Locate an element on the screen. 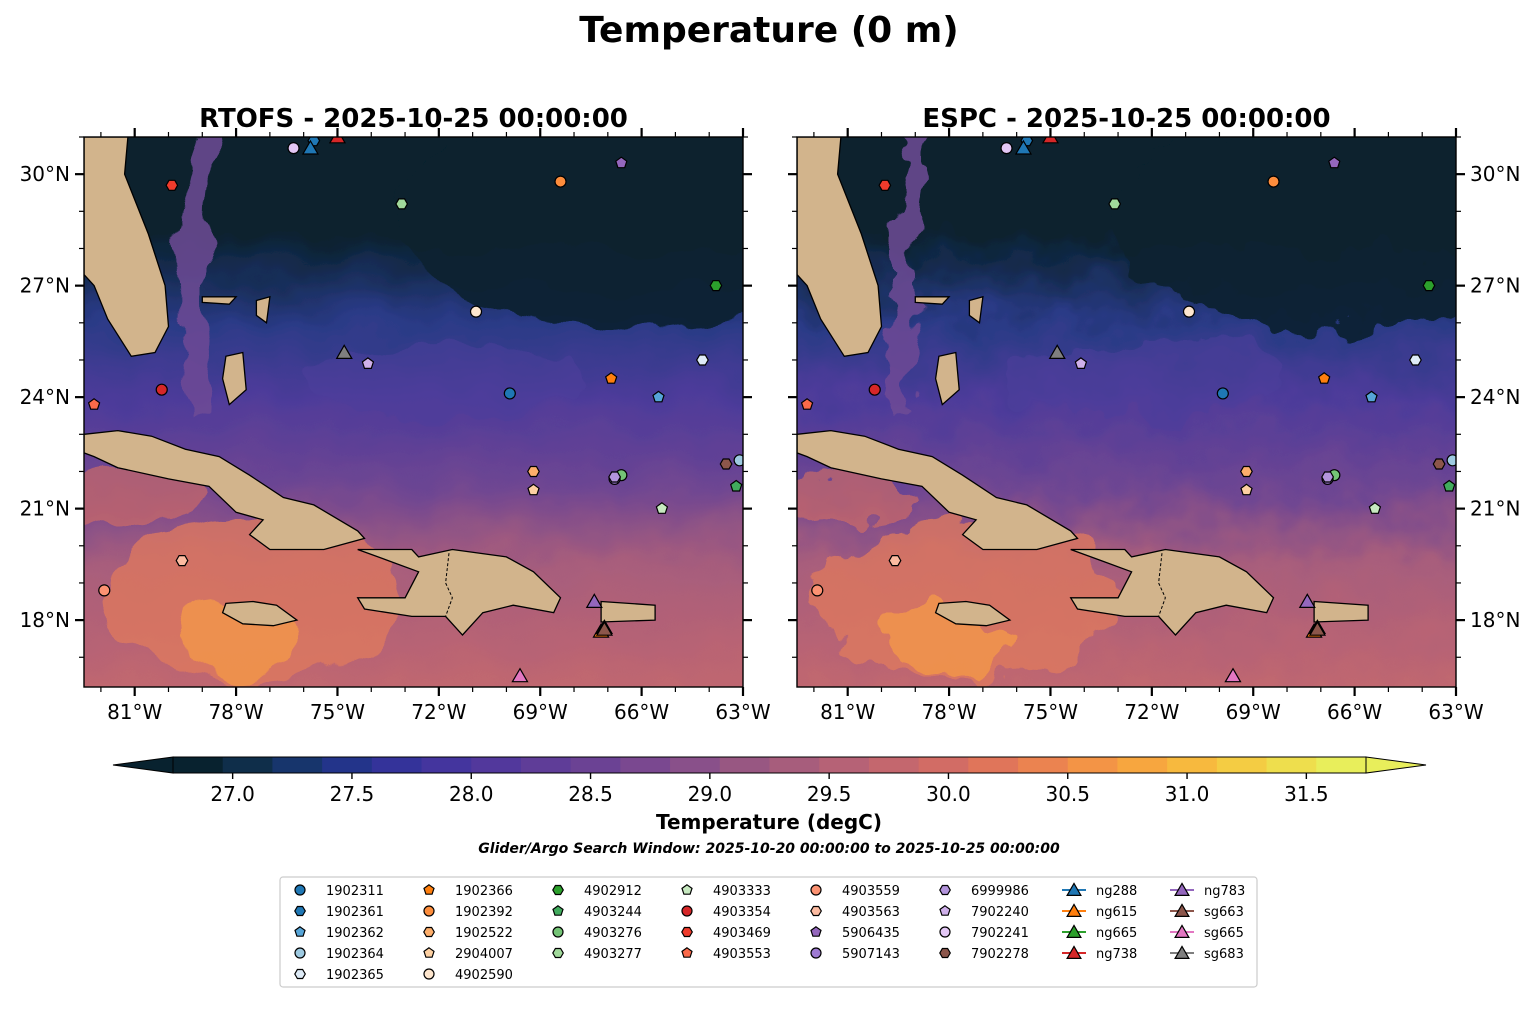 The width and height of the screenshot is (1538, 1014). land-gbi is located at coordinates (932, 300).